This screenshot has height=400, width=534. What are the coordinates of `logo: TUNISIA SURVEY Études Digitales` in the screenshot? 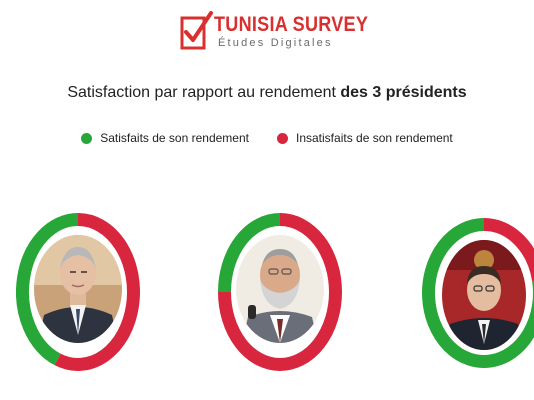 It's located at (274, 32).